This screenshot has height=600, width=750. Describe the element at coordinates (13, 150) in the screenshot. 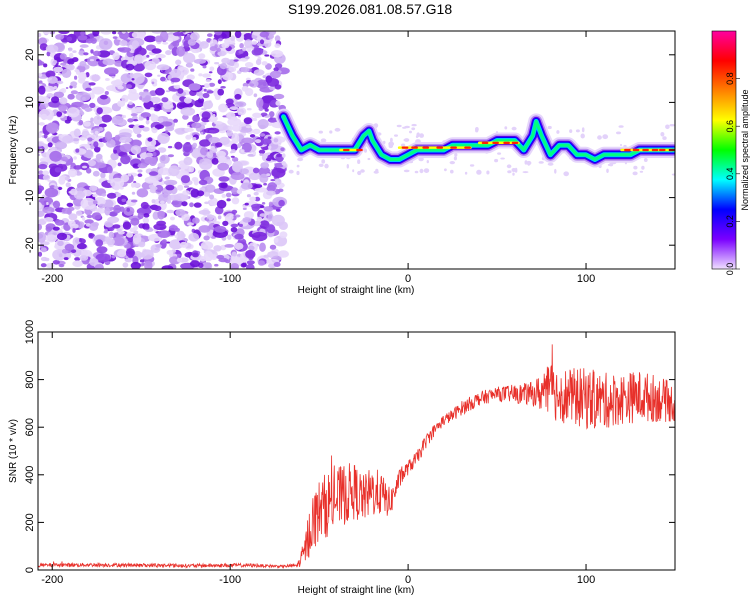

I see `spectrogram-y-axis-label: Frequency (Hz)` at that location.